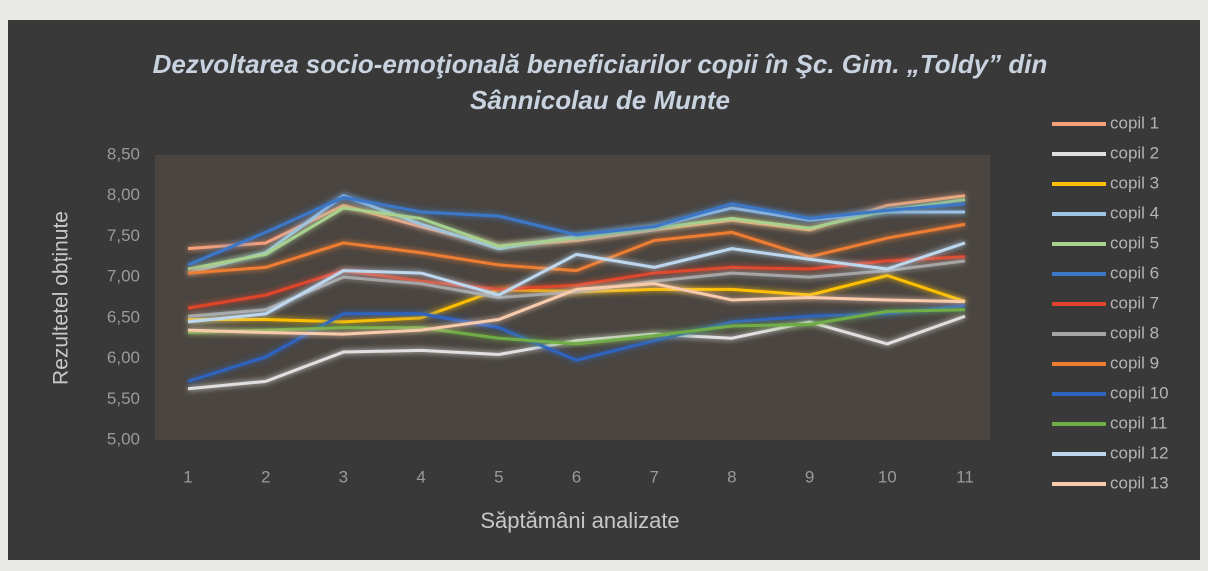 The height and width of the screenshot is (571, 1208). Describe the element at coordinates (265, 476) in the screenshot. I see `x-tick-label: 2` at that location.